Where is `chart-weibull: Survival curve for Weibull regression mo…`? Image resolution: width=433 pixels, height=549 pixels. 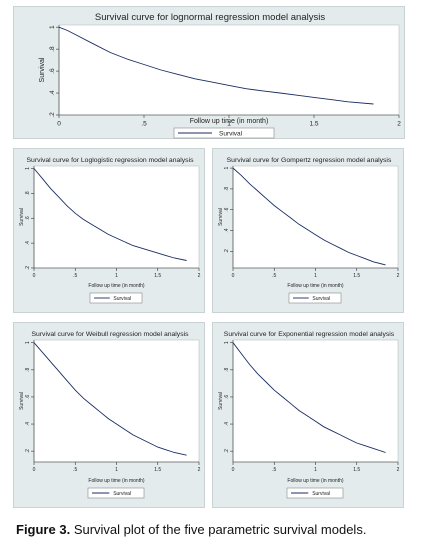 chart-weibull: Survival curve for Weibull regression mo… is located at coordinates (110, 415).